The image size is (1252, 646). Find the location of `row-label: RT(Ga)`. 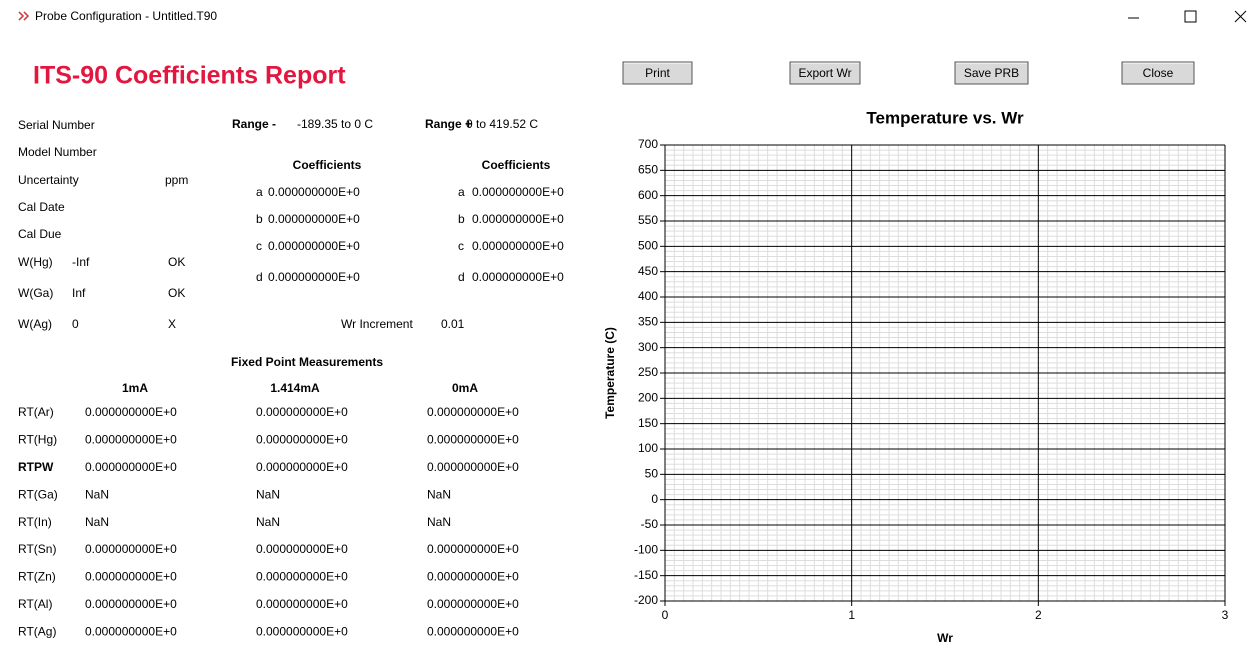

row-label: RT(Ga) is located at coordinates (38, 494).